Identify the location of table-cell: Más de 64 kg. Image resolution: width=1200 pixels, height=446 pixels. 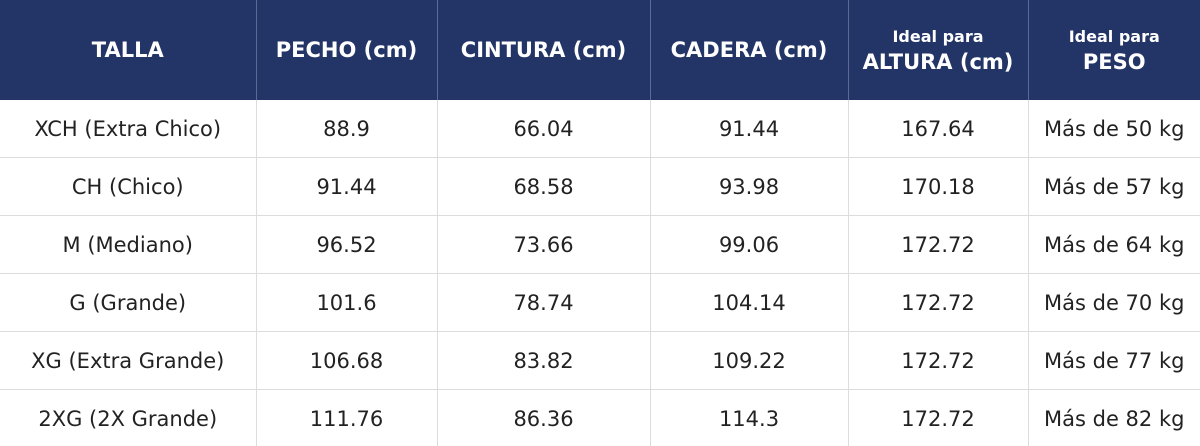
(1114, 244).